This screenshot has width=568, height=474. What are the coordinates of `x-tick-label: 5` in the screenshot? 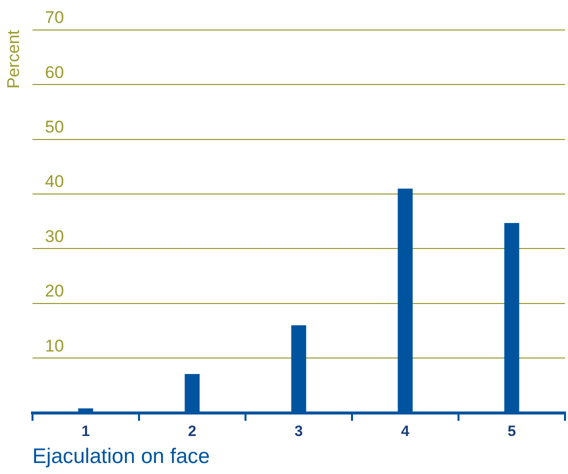 It's located at (512, 431).